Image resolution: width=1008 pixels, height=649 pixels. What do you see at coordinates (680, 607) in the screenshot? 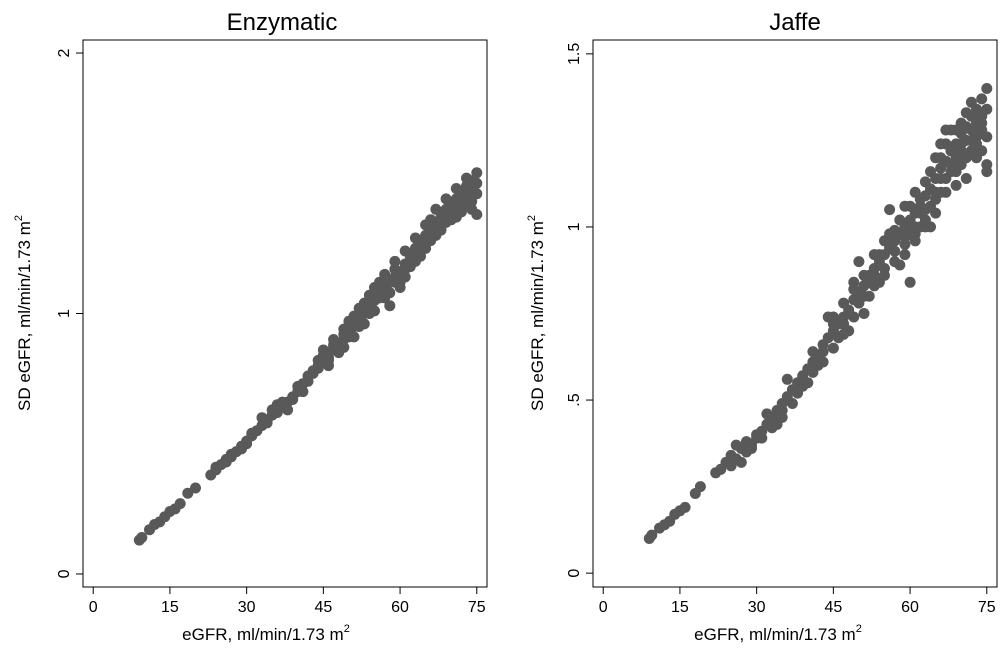
I see `x-tick-label: 15` at bounding box center [680, 607].